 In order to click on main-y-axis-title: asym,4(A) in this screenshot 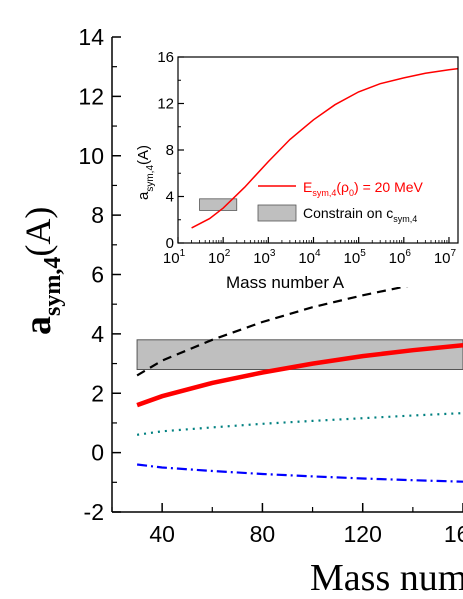, I will do `click(41, 271)`.